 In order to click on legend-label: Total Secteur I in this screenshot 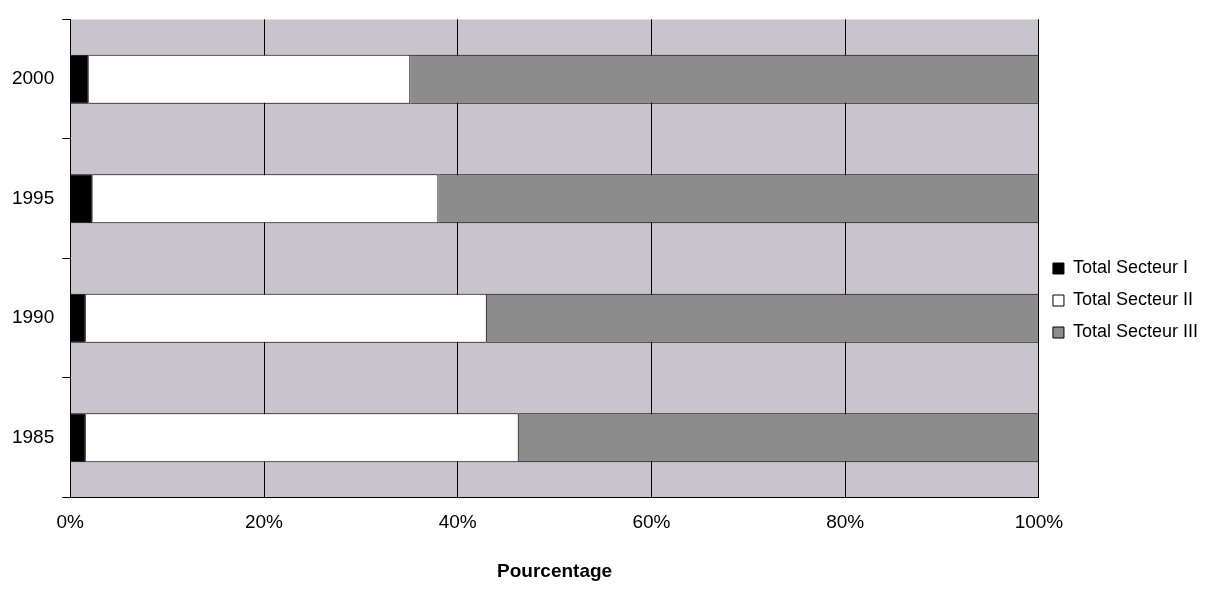, I will do `click(1130, 267)`.